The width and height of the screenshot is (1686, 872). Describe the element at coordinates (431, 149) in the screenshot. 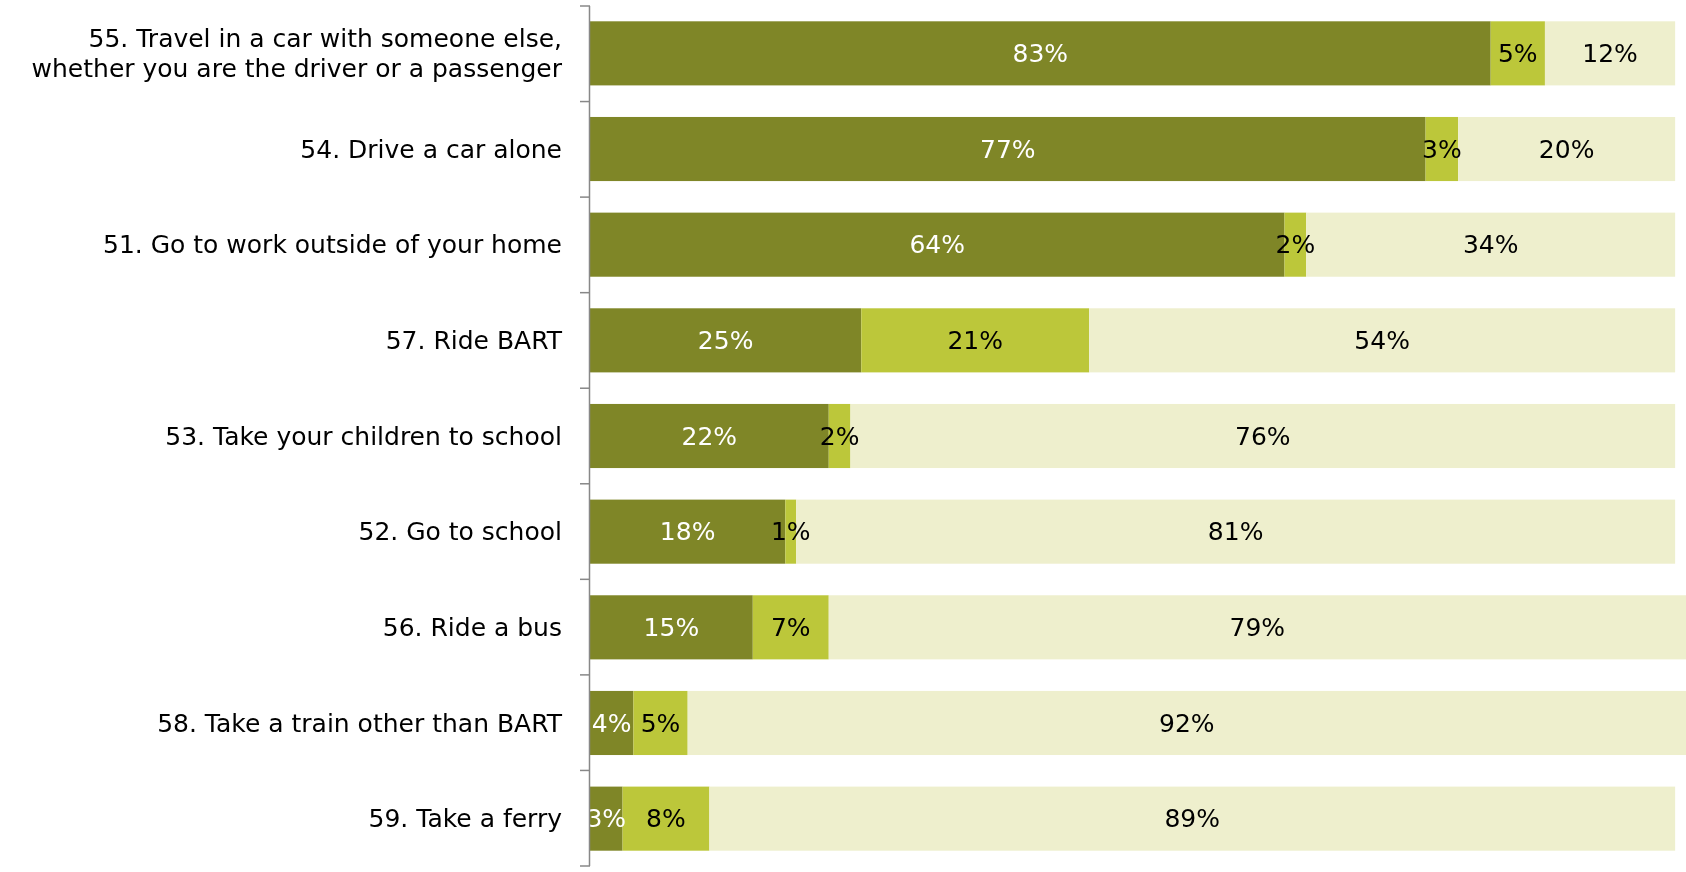

I see `y-tick-label: 54. Drive a car alone` at that location.